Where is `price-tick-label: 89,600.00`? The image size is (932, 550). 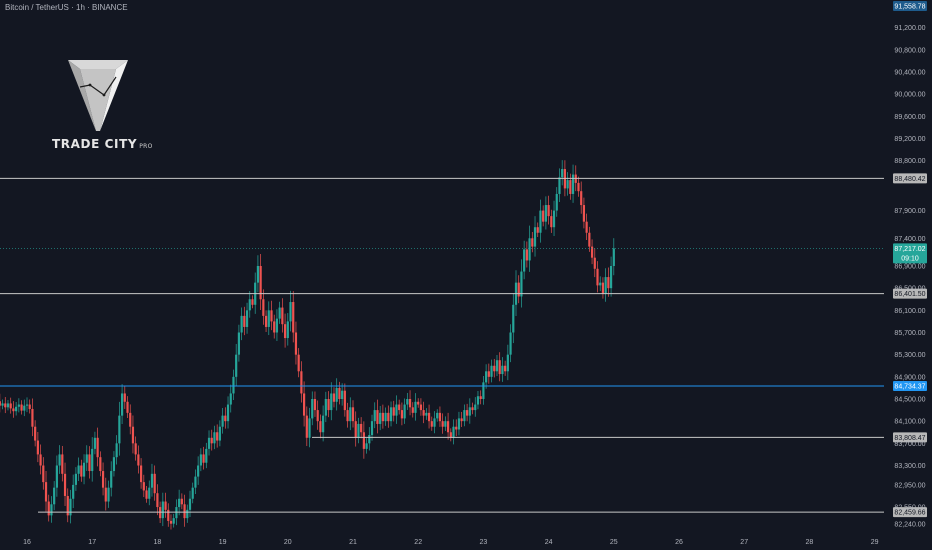
price-tick-label: 89,600.00 is located at coordinates (909, 117).